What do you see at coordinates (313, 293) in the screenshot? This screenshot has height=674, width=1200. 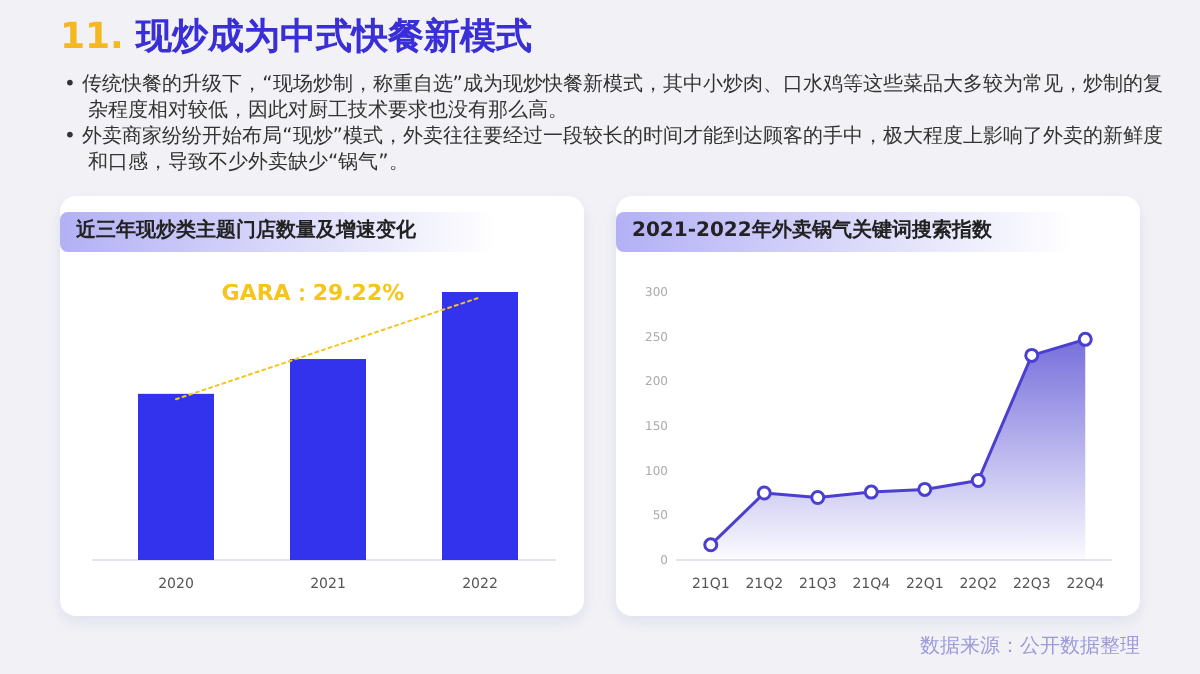 I see `annotation: GARA：29.22%` at bounding box center [313, 293].